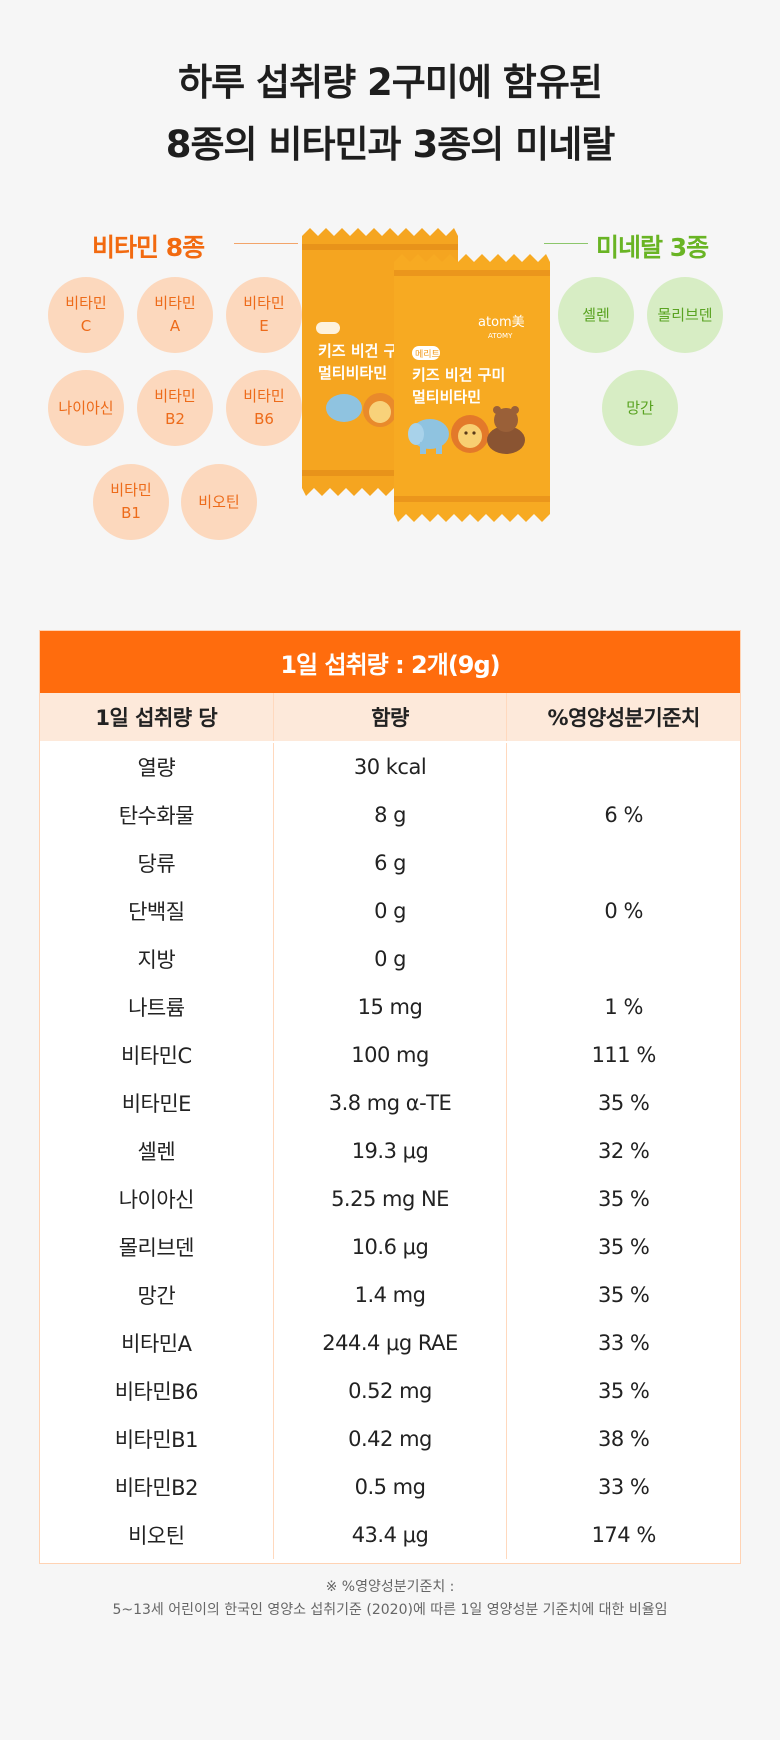  I want to click on table-row: 나트륨 15 mg 1 %, so click(390, 1007).